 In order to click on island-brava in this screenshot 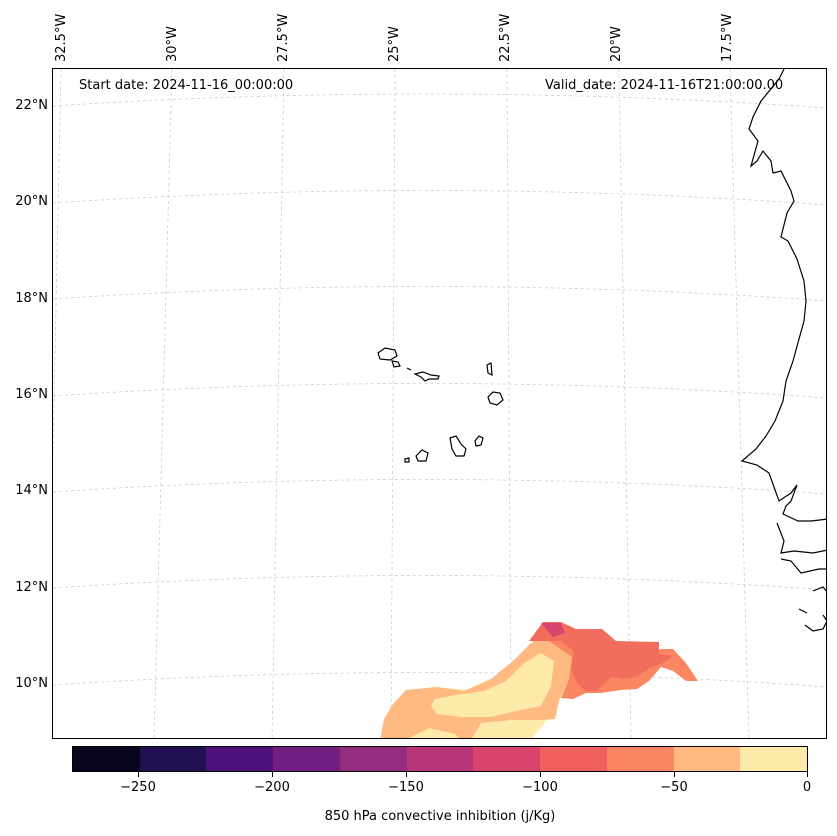, I will do `click(407, 460)`.